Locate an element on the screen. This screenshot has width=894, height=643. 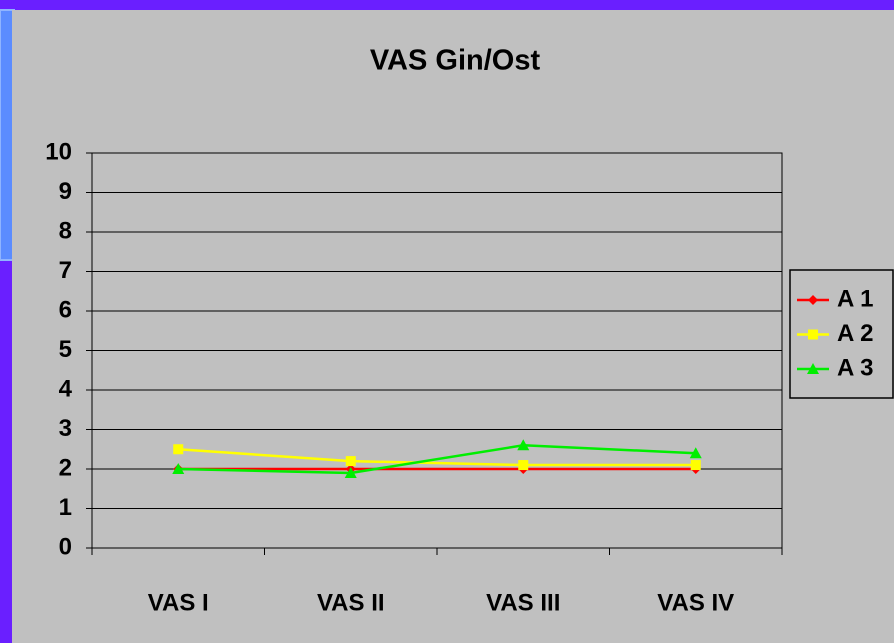
x-tick-label: VAS II is located at coordinates (351, 602).